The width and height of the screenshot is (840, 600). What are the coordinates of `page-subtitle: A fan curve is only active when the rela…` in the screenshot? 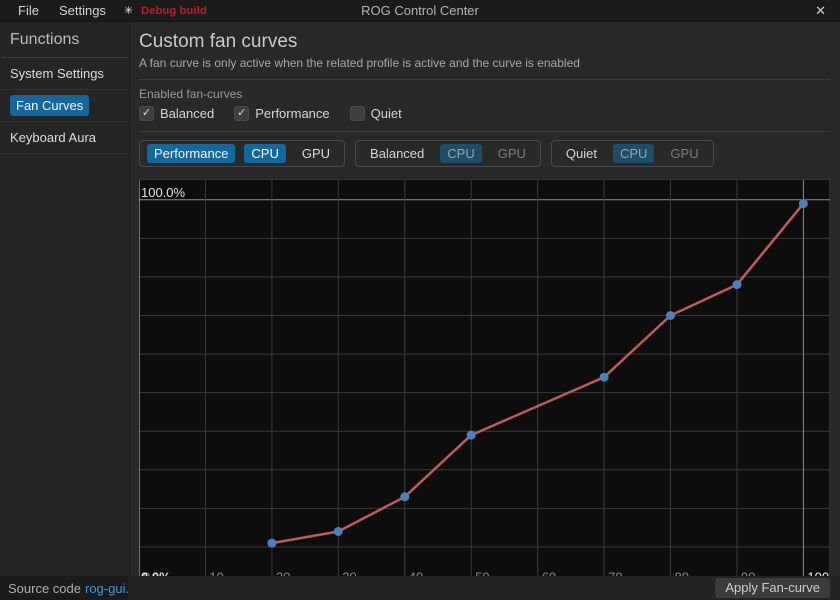 It's located at (359, 63).